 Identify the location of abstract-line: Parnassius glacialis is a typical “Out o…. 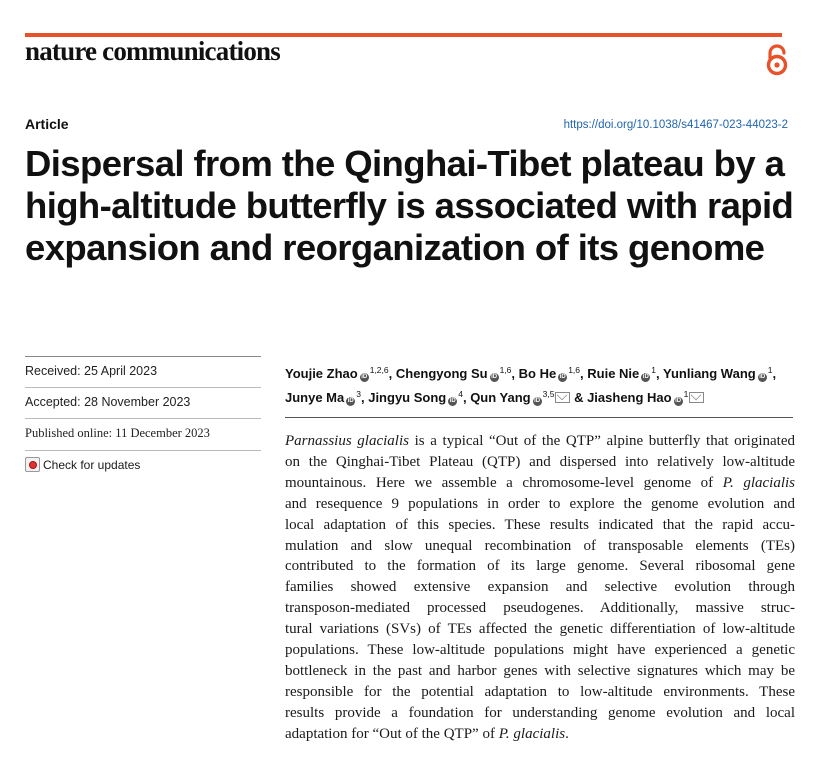
(540, 441).